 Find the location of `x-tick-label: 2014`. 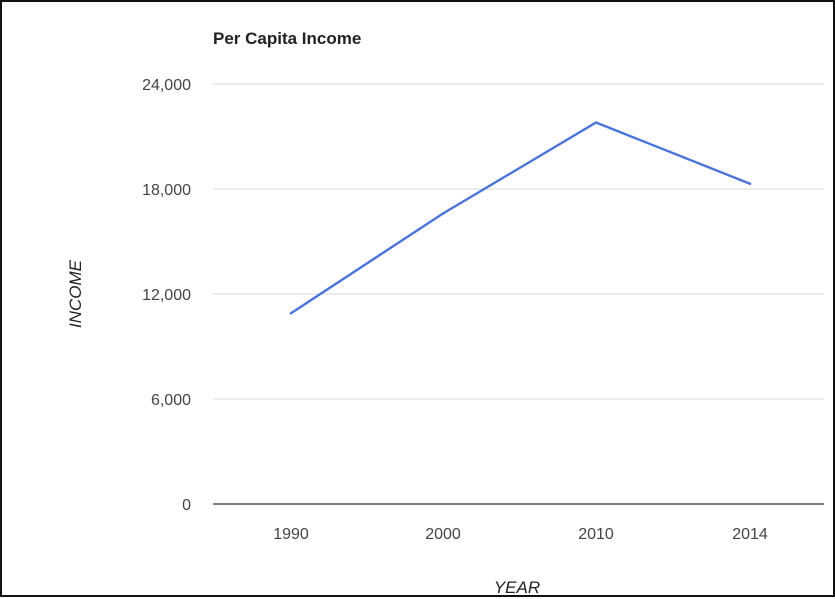

x-tick-label: 2014 is located at coordinates (750, 534).